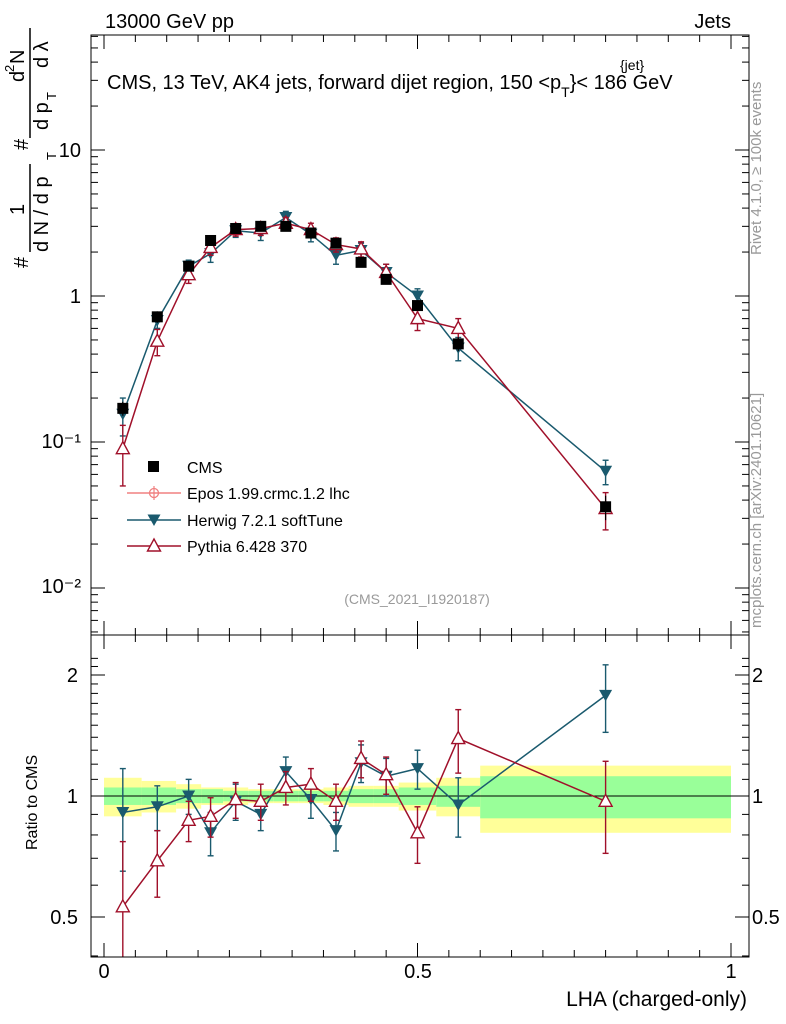  I want to click on main-y-tick-labels: 10 1 10⁻¹ 10⁻², so click(62, 369).